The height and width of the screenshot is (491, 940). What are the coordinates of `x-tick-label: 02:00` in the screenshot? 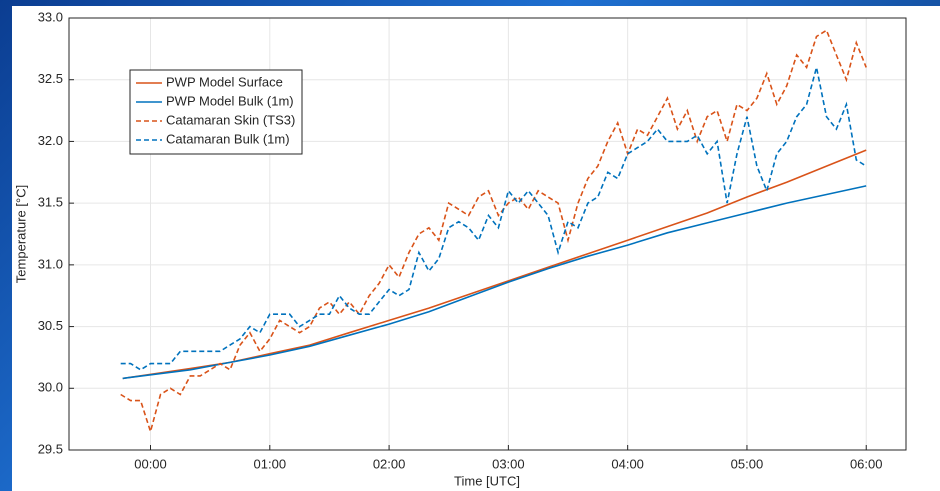 It's located at (389, 463).